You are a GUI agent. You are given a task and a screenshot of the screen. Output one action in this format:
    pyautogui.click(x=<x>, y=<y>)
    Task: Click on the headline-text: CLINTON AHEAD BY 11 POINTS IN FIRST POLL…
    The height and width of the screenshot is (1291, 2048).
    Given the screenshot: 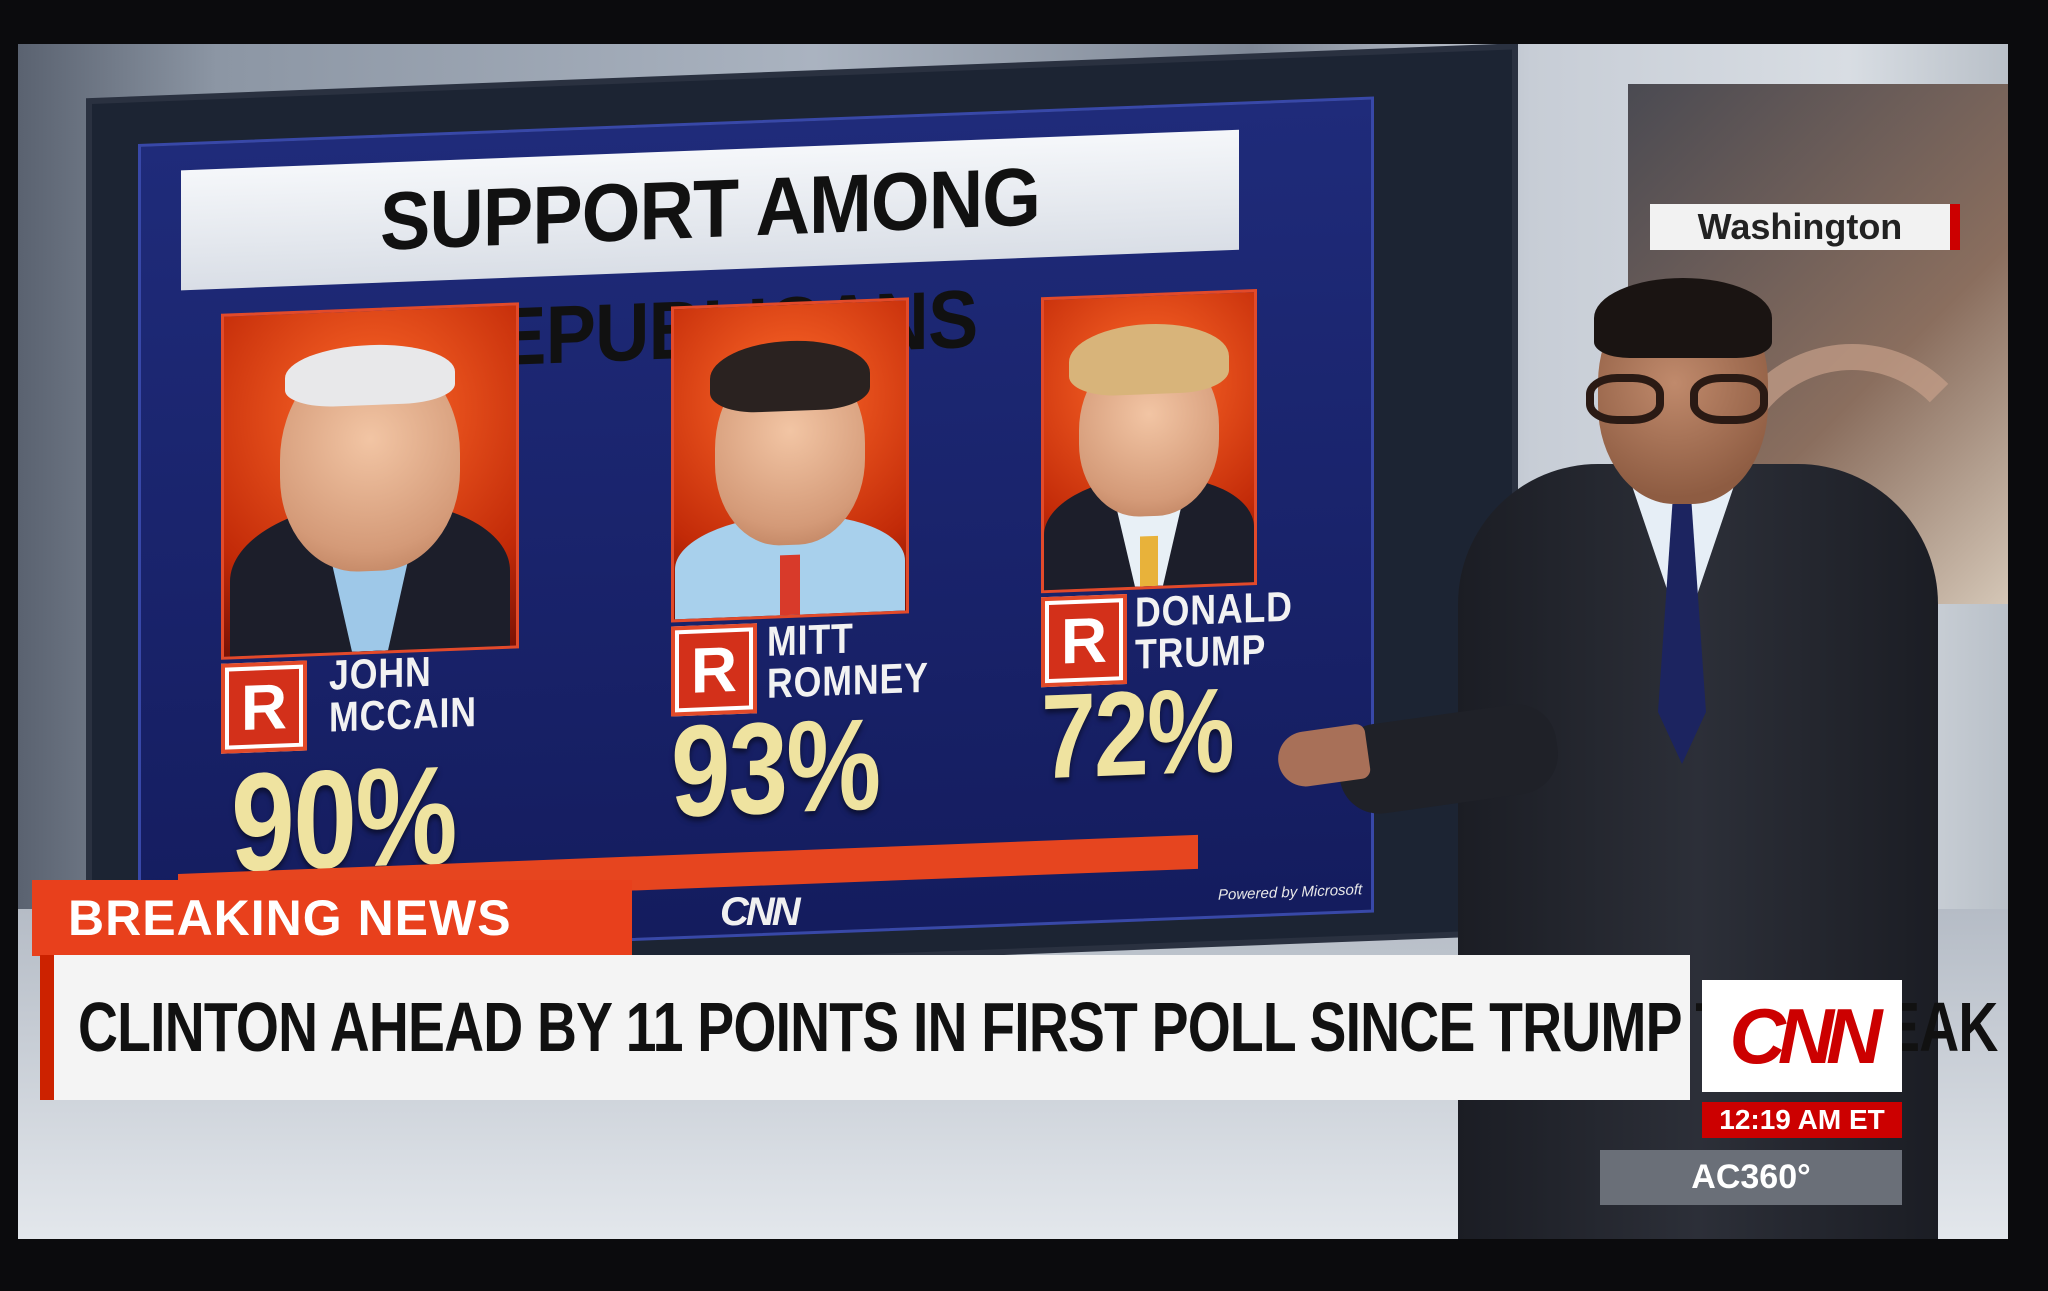 What is the action you would take?
    pyautogui.click(x=1038, y=1027)
    